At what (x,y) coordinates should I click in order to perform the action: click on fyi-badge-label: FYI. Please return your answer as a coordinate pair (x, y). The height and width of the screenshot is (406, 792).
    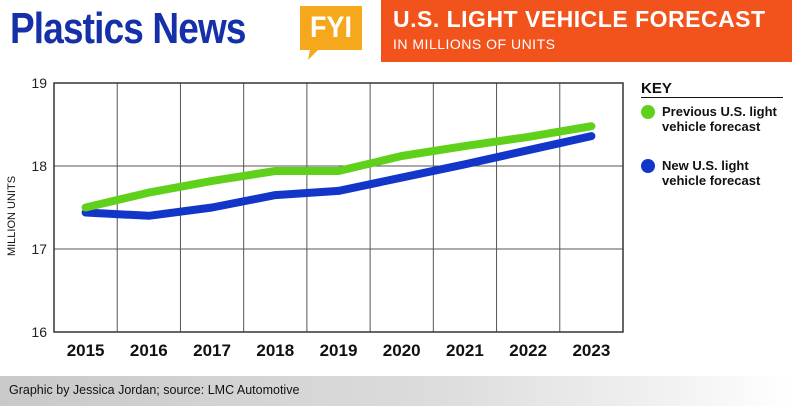
    Looking at the image, I should click on (330, 27).